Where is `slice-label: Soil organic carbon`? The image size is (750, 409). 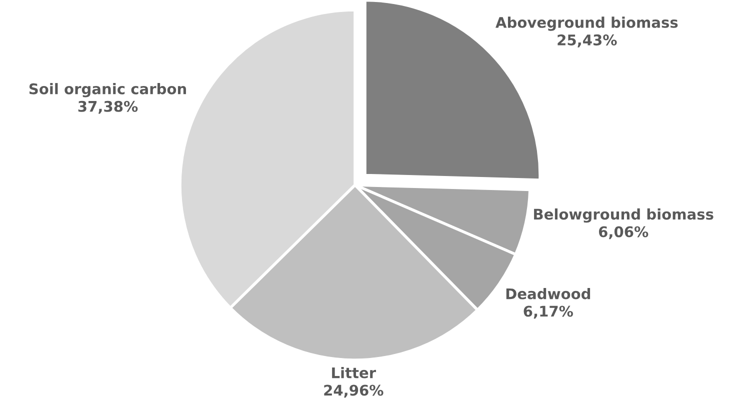
slice-label: Soil organic carbon is located at coordinates (107, 90).